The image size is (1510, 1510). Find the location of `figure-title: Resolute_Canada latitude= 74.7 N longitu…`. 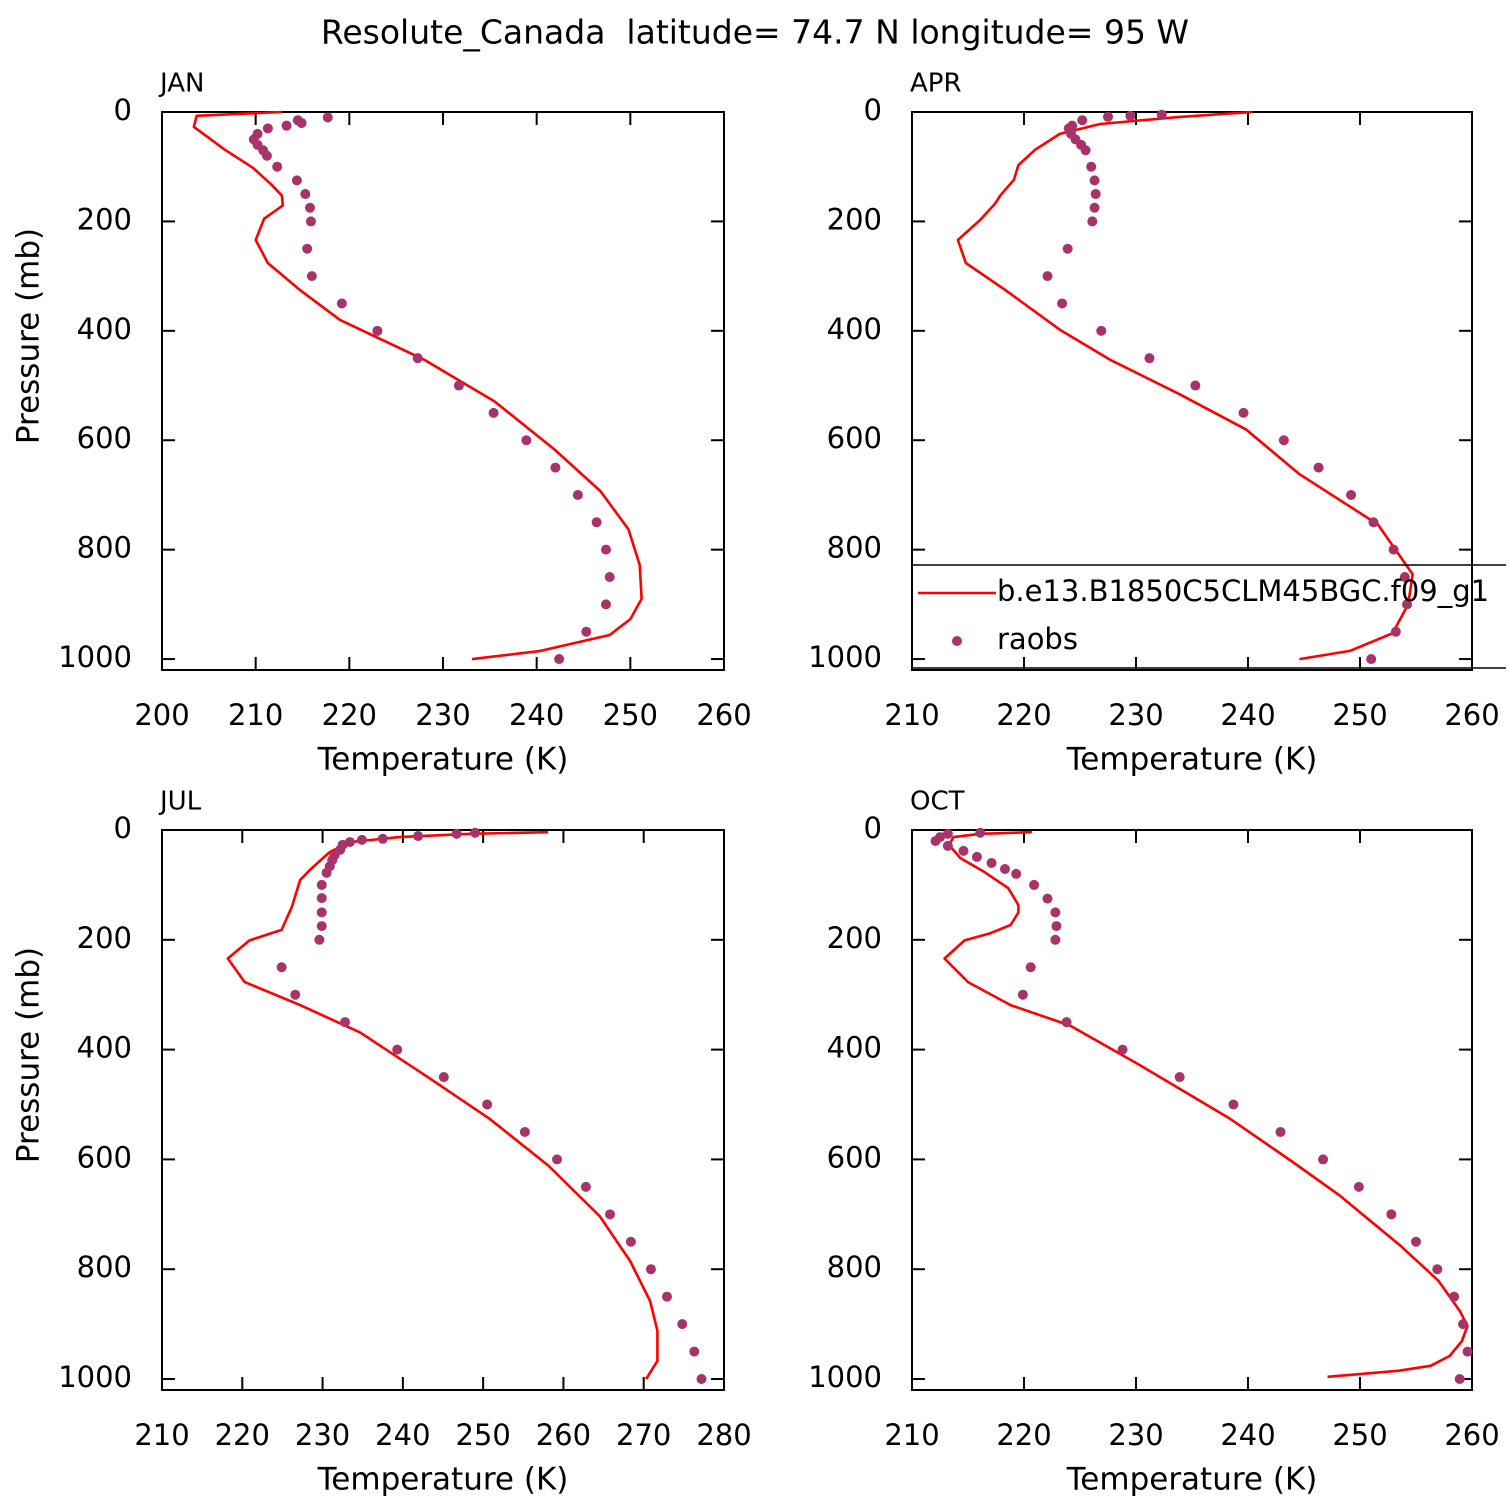

figure-title: Resolute_Canada latitude= 74.7 N longitu… is located at coordinates (755, 32).